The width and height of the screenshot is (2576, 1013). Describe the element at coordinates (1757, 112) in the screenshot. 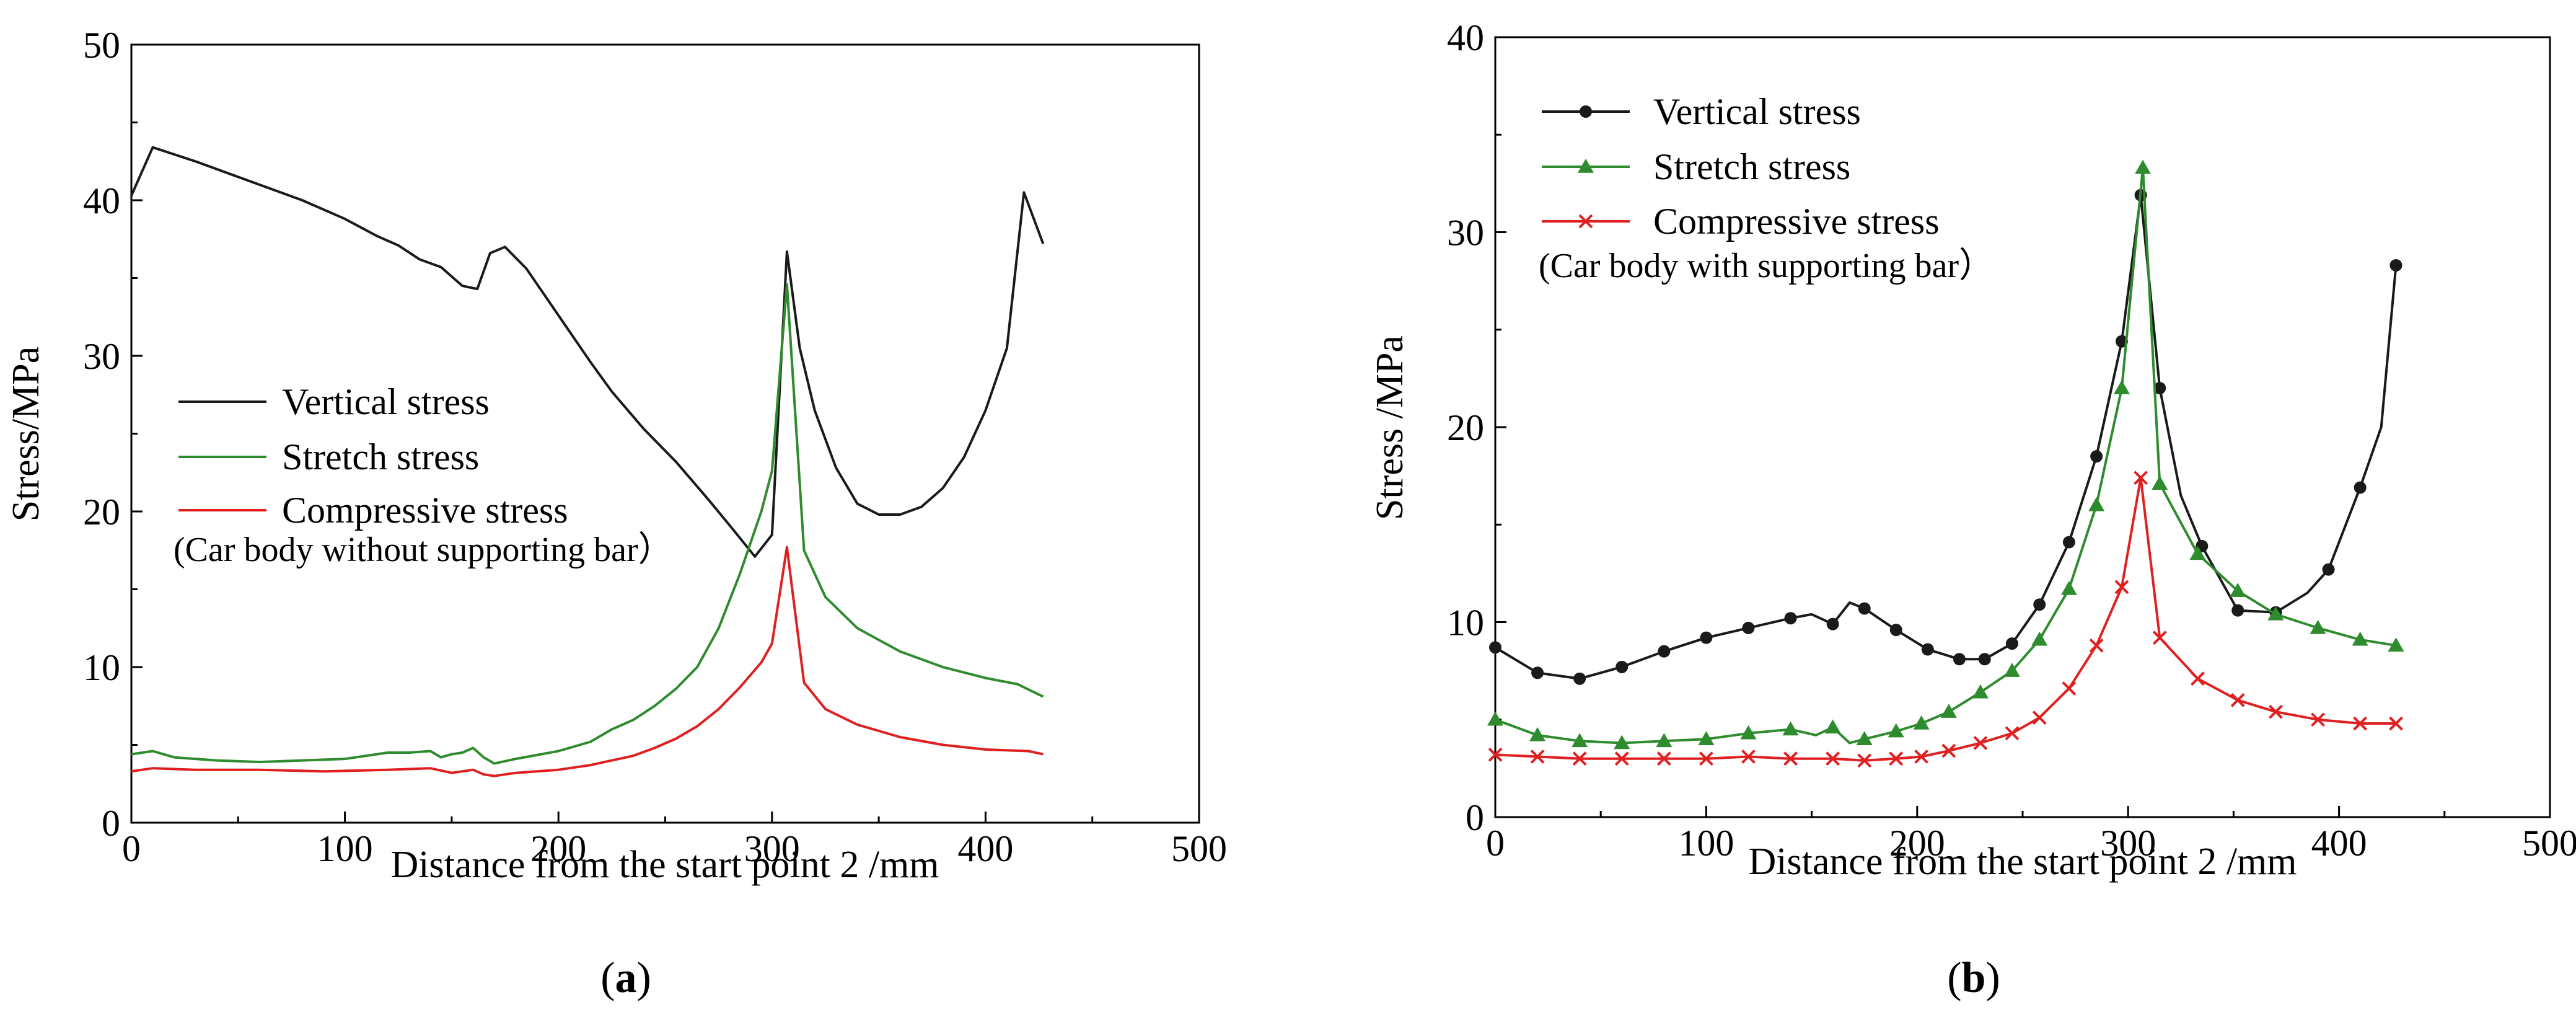

I see `legend-label-vertical-stress-b: Vertical stress` at that location.